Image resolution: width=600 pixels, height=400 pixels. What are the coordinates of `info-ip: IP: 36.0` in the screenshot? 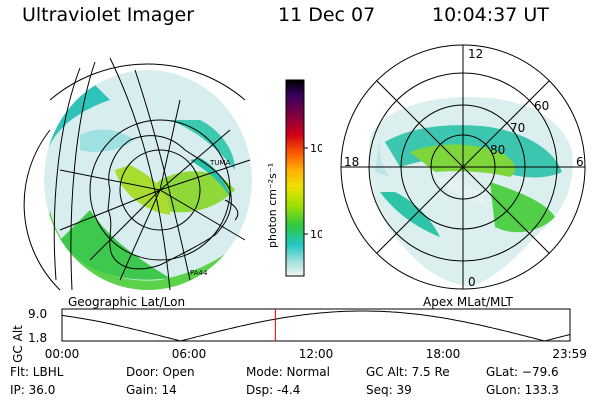 It's located at (33, 390).